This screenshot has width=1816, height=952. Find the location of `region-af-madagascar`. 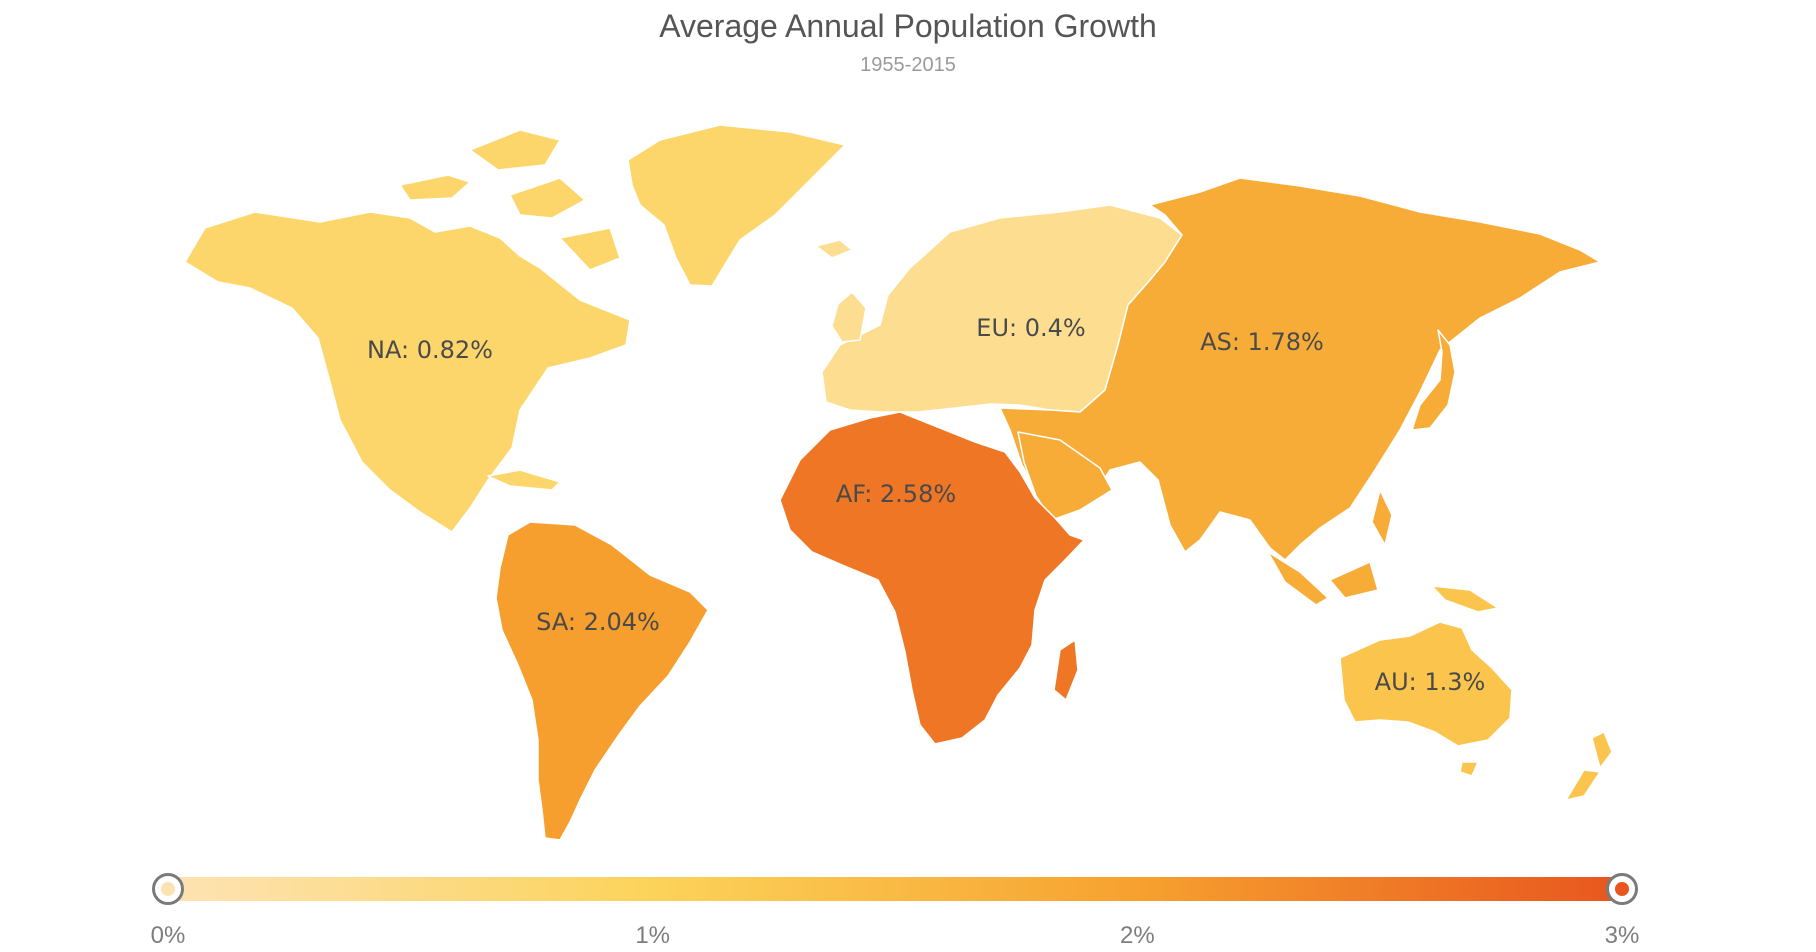

region-af-madagascar is located at coordinates (1066, 670).